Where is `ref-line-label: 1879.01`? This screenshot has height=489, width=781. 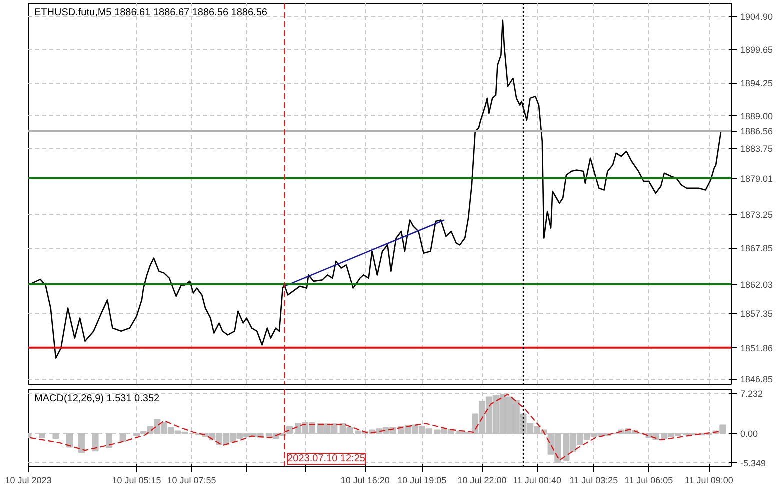 ref-line-label: 1879.01 is located at coordinates (757, 179).